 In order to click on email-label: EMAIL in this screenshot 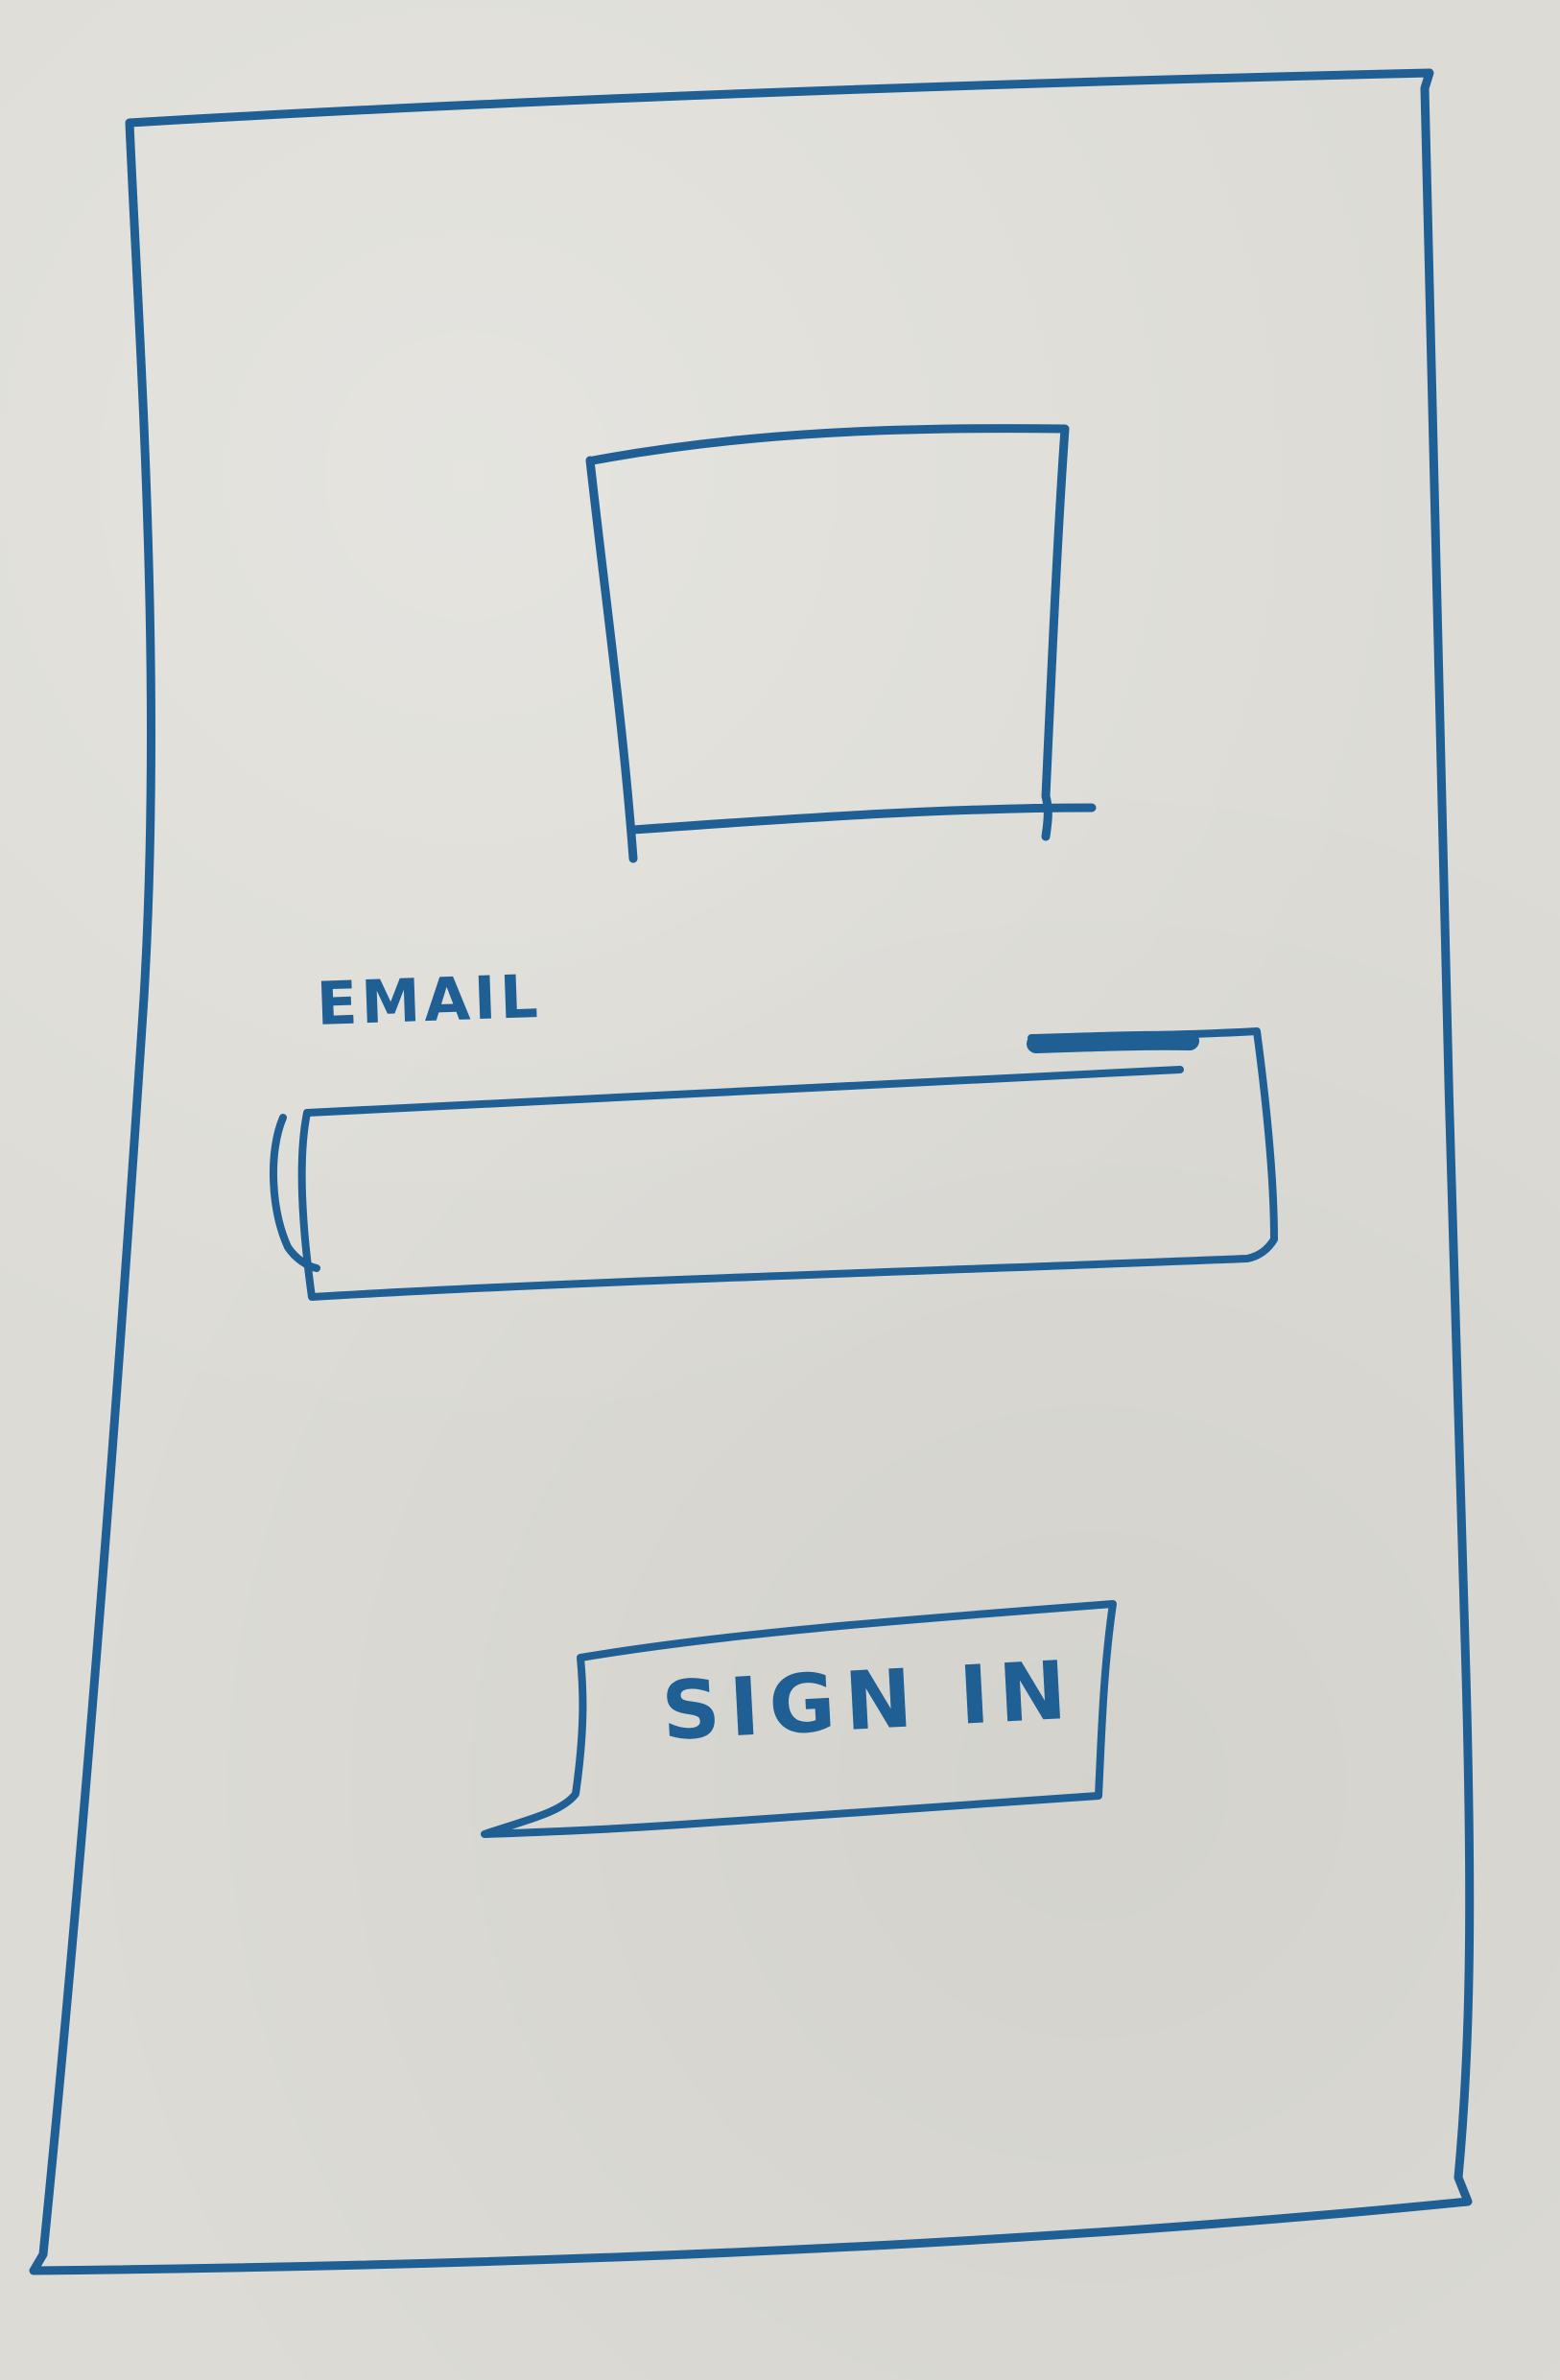, I will do `click(429, 999)`.